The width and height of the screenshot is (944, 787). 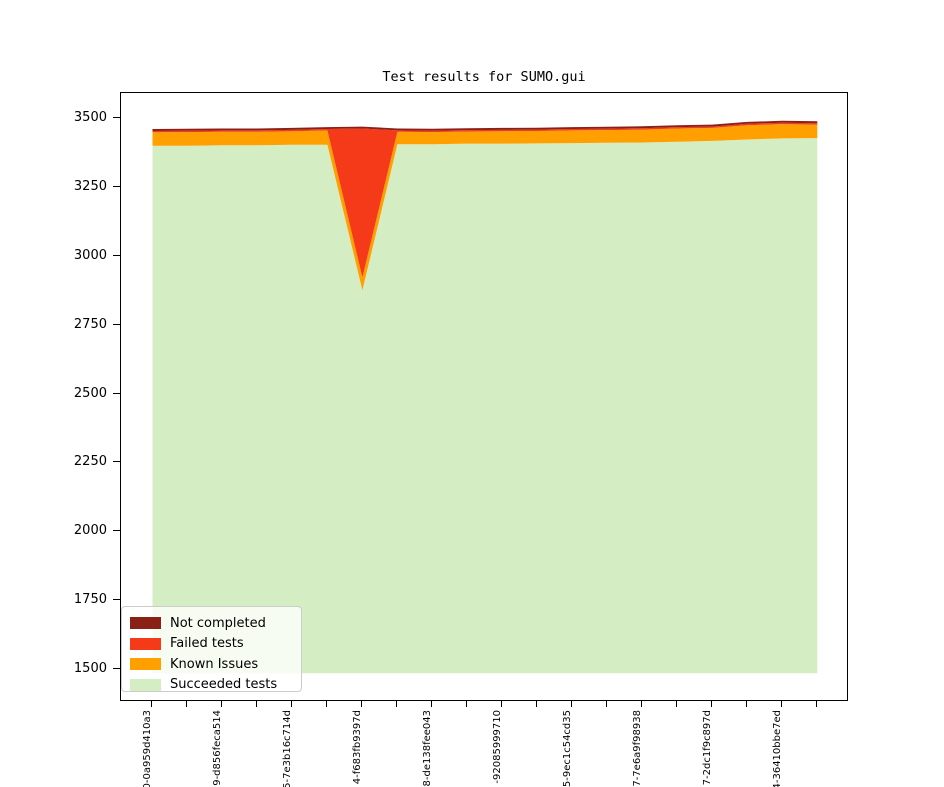 What do you see at coordinates (90, 255) in the screenshot?
I see `y-tick-label: 3000` at bounding box center [90, 255].